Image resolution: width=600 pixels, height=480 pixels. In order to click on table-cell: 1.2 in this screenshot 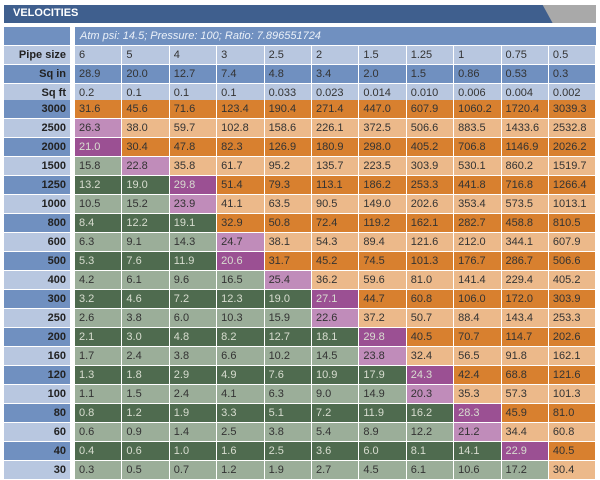, I will do `click(145, 413)`.